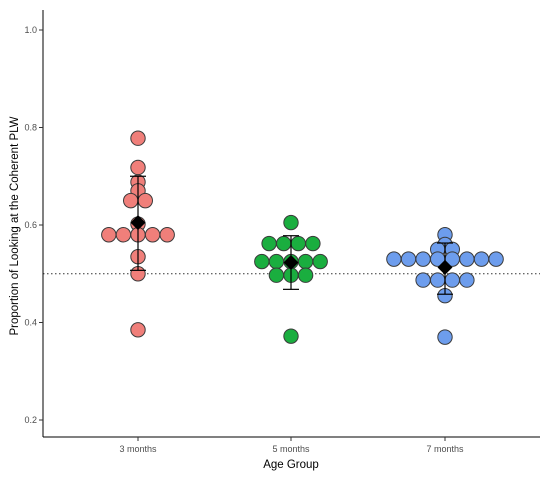 This screenshot has height=478, width=550. What do you see at coordinates (30, 323) in the screenshot?
I see `y-tick-label: 0.4` at bounding box center [30, 323].